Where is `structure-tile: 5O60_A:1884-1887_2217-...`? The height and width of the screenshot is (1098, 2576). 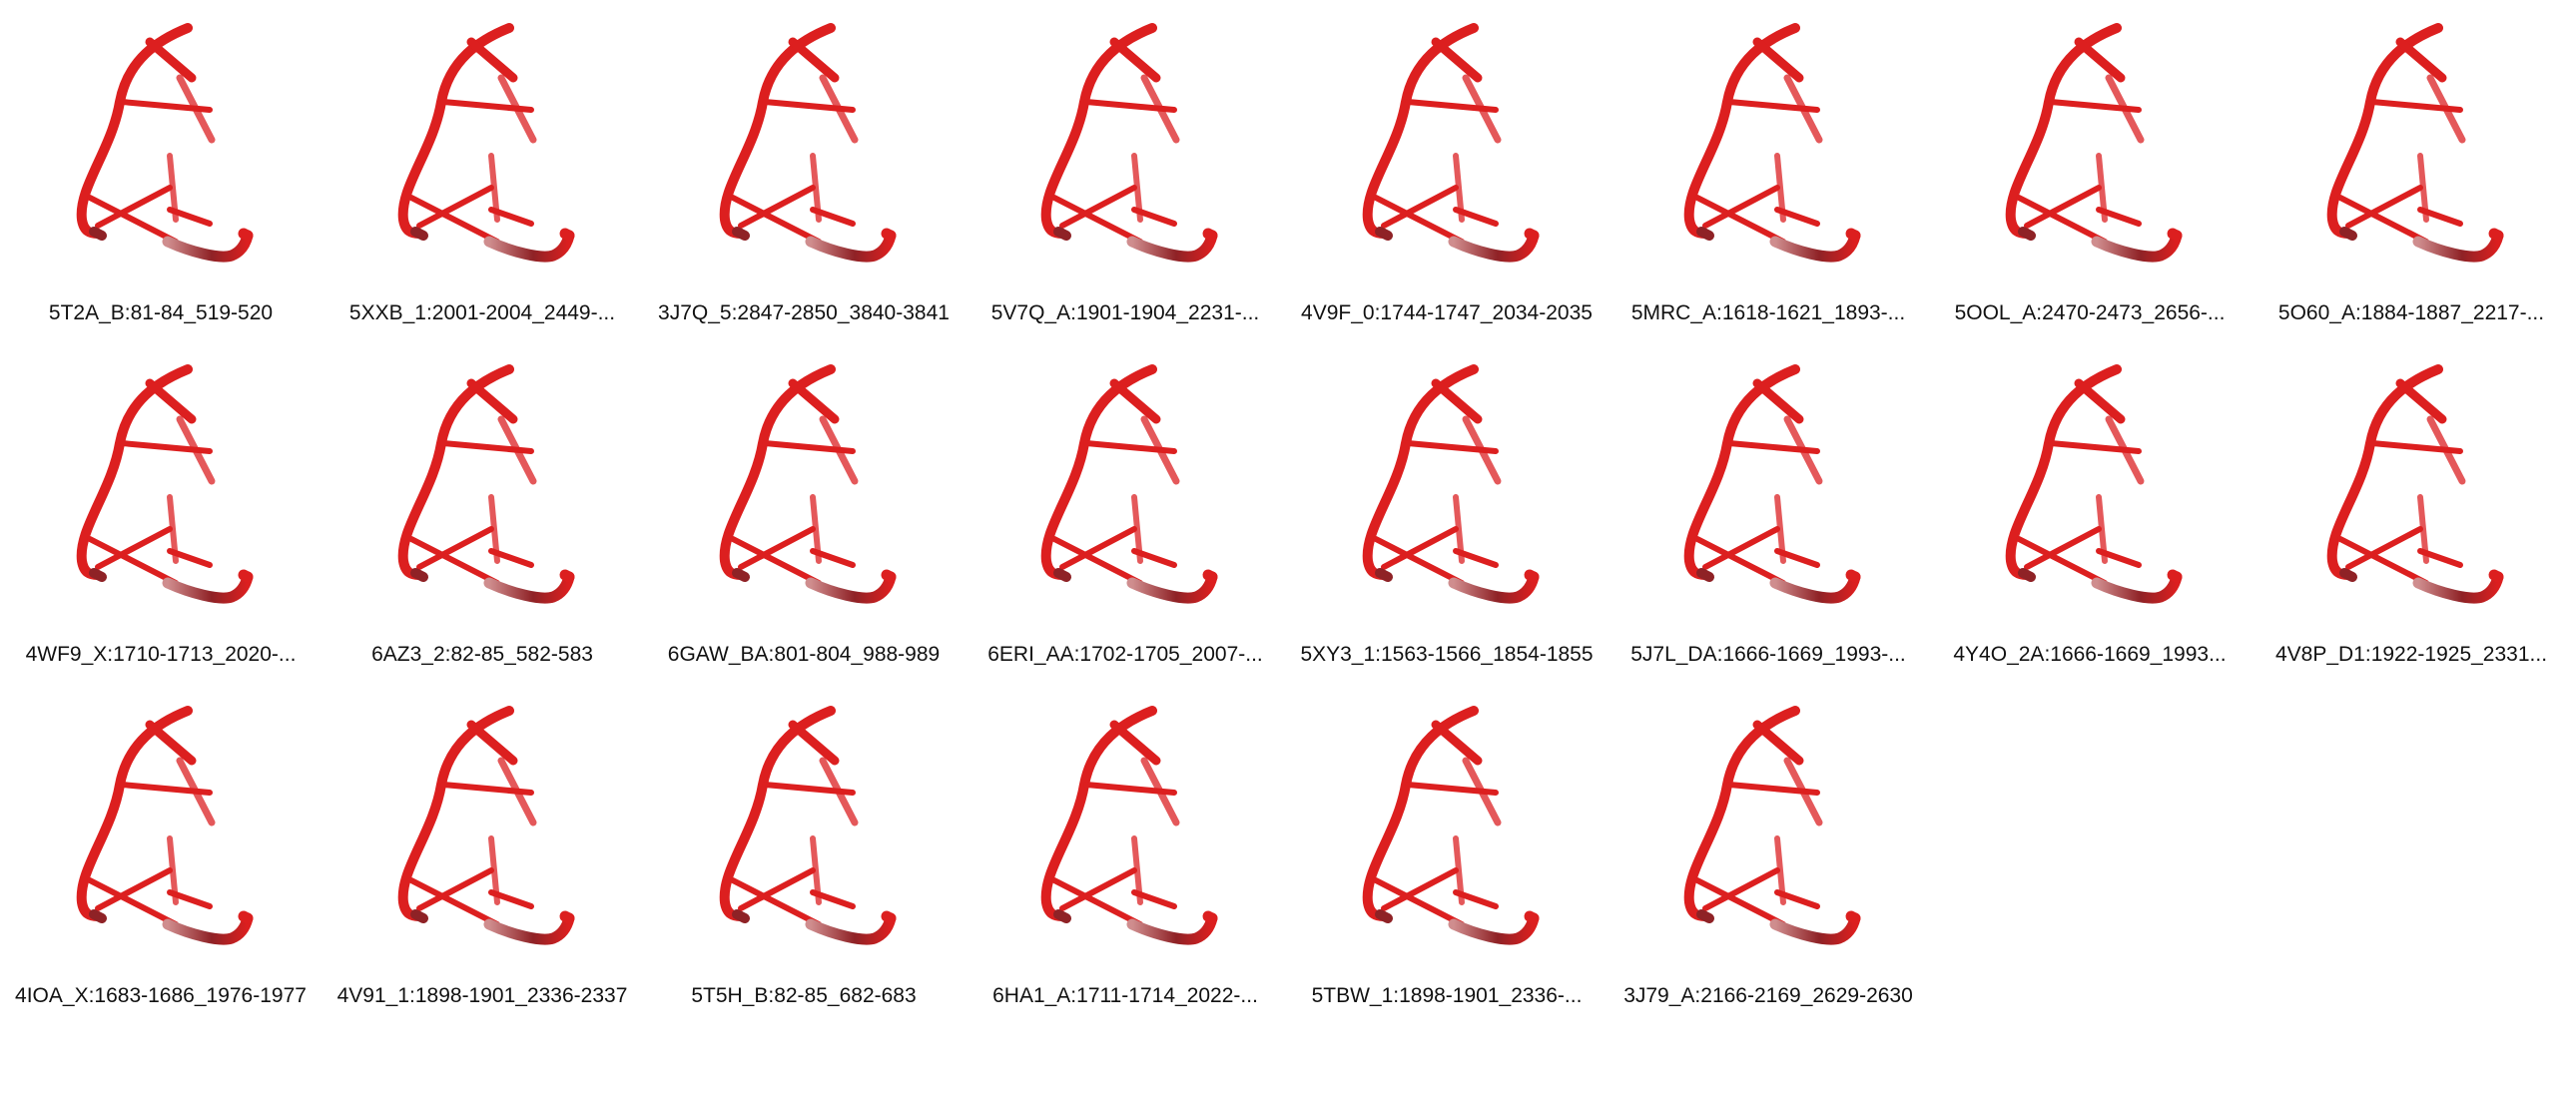 structure-tile: 5O60_A:1884-1887_2217-... is located at coordinates (2411, 170).